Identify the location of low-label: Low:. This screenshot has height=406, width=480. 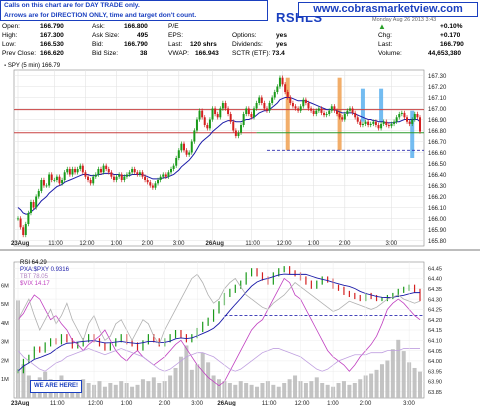
(9, 44).